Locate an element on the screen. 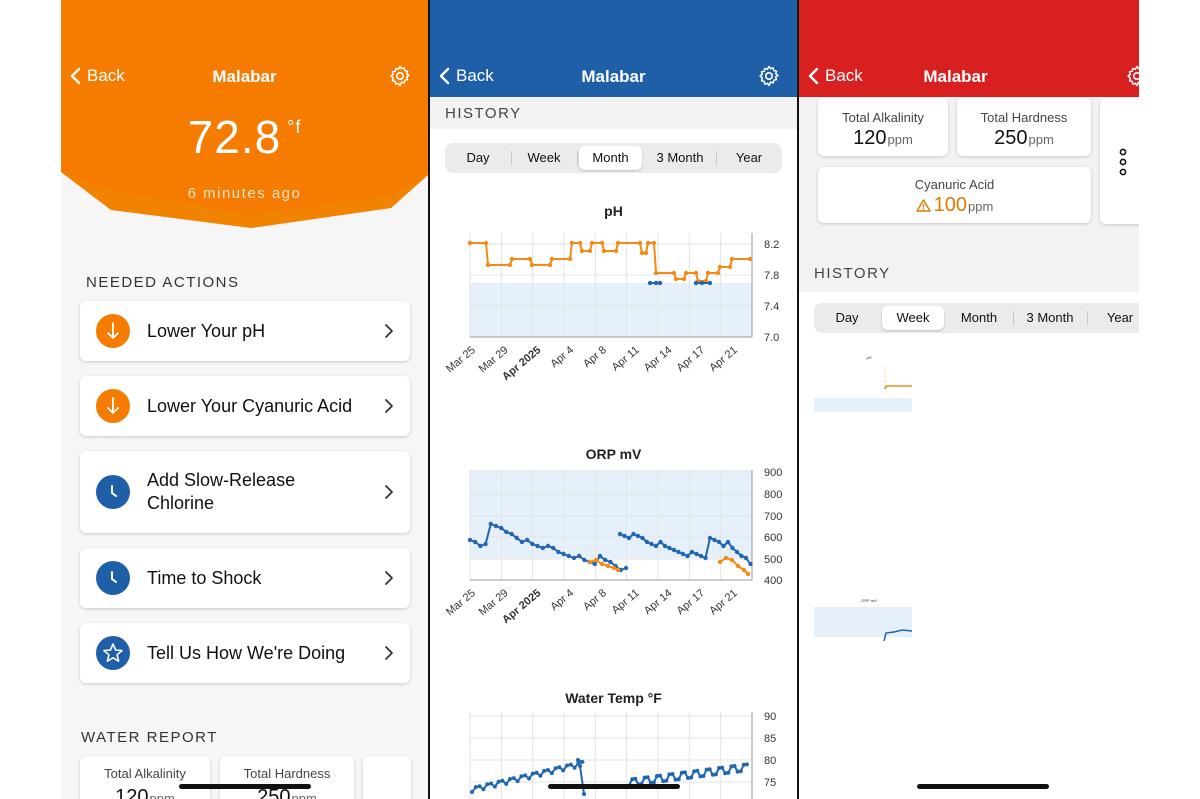  mini-chart-title: pH is located at coordinates (868, 357).